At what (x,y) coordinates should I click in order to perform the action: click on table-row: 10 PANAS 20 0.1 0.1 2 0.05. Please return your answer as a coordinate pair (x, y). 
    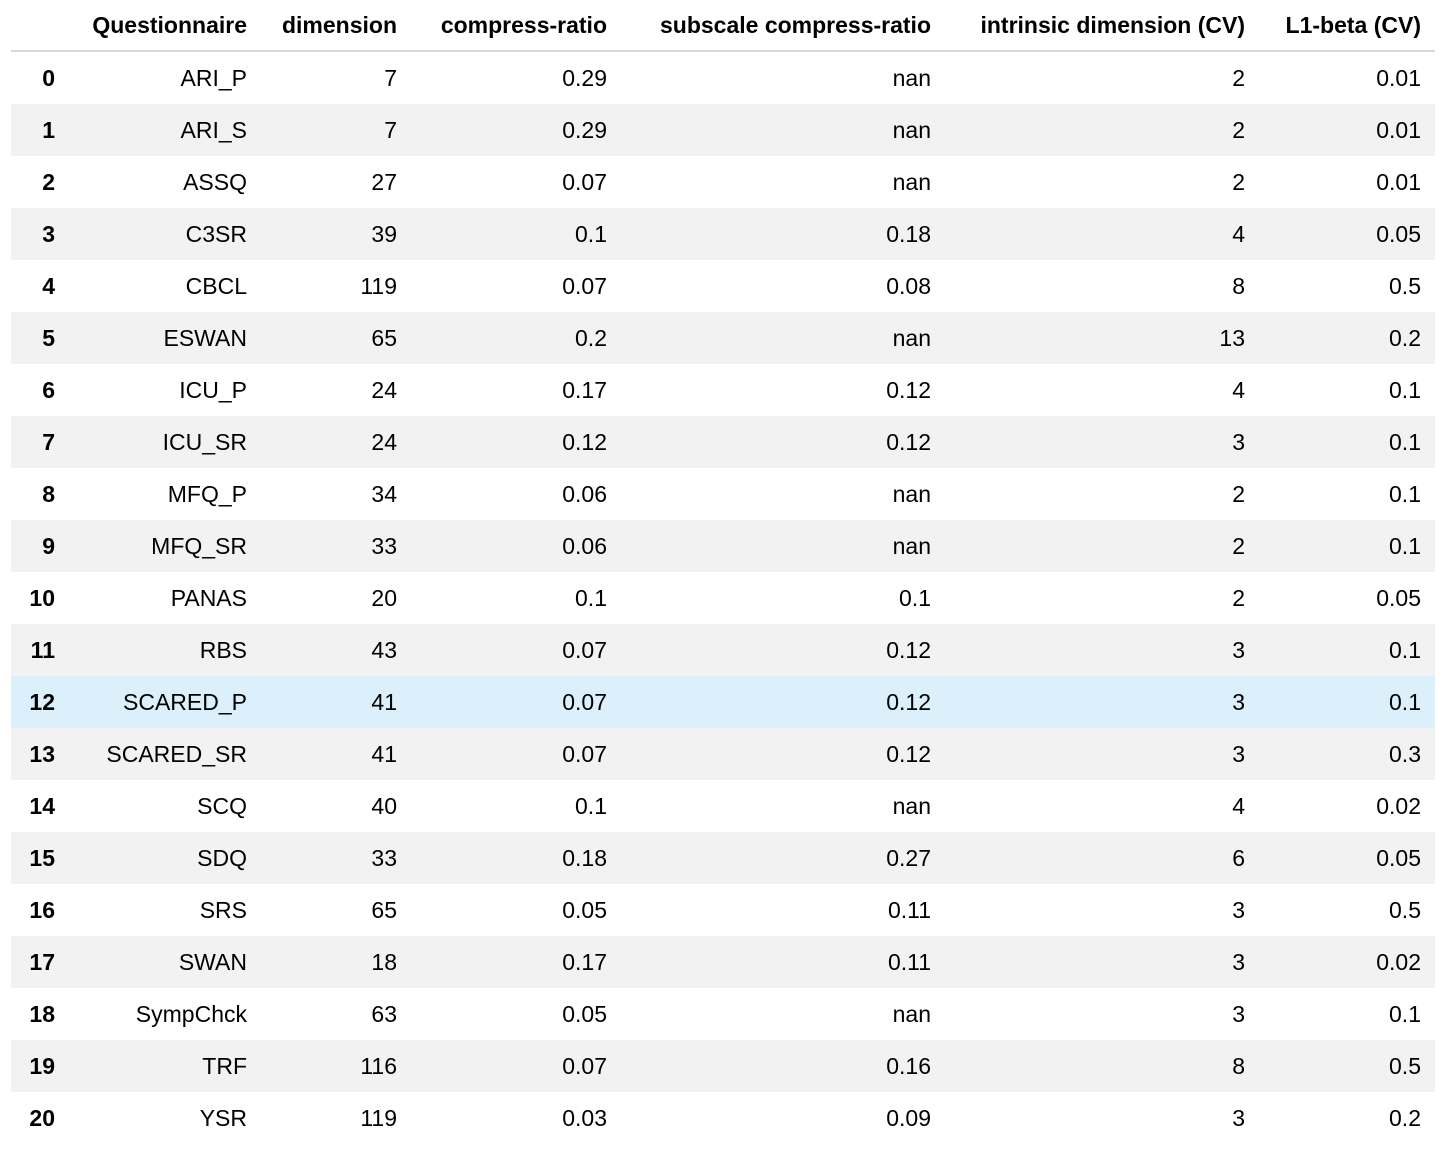
    Looking at the image, I should click on (723, 598).